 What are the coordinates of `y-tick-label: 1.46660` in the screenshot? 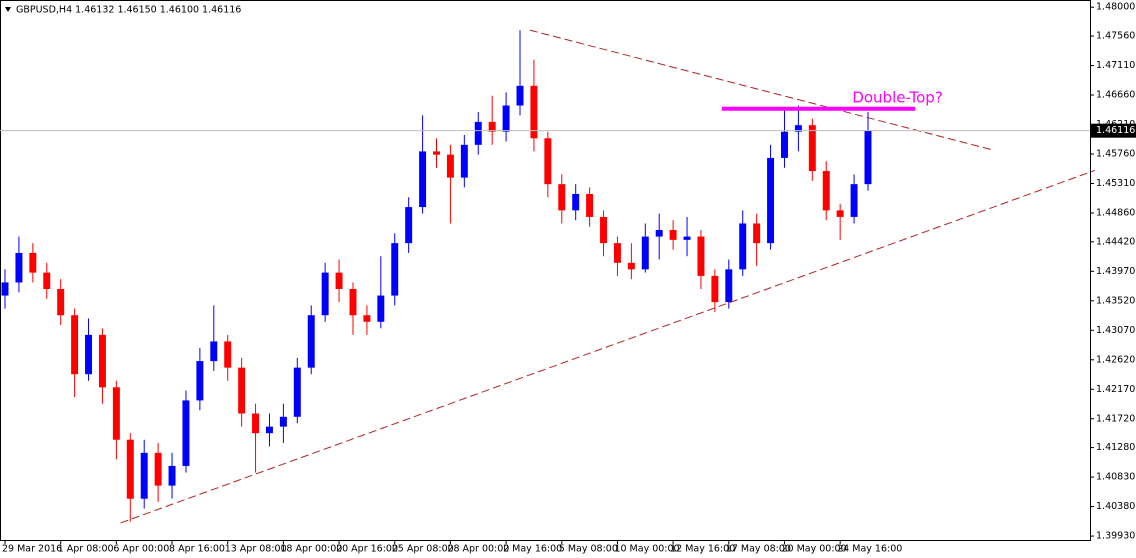 It's located at (1115, 95).